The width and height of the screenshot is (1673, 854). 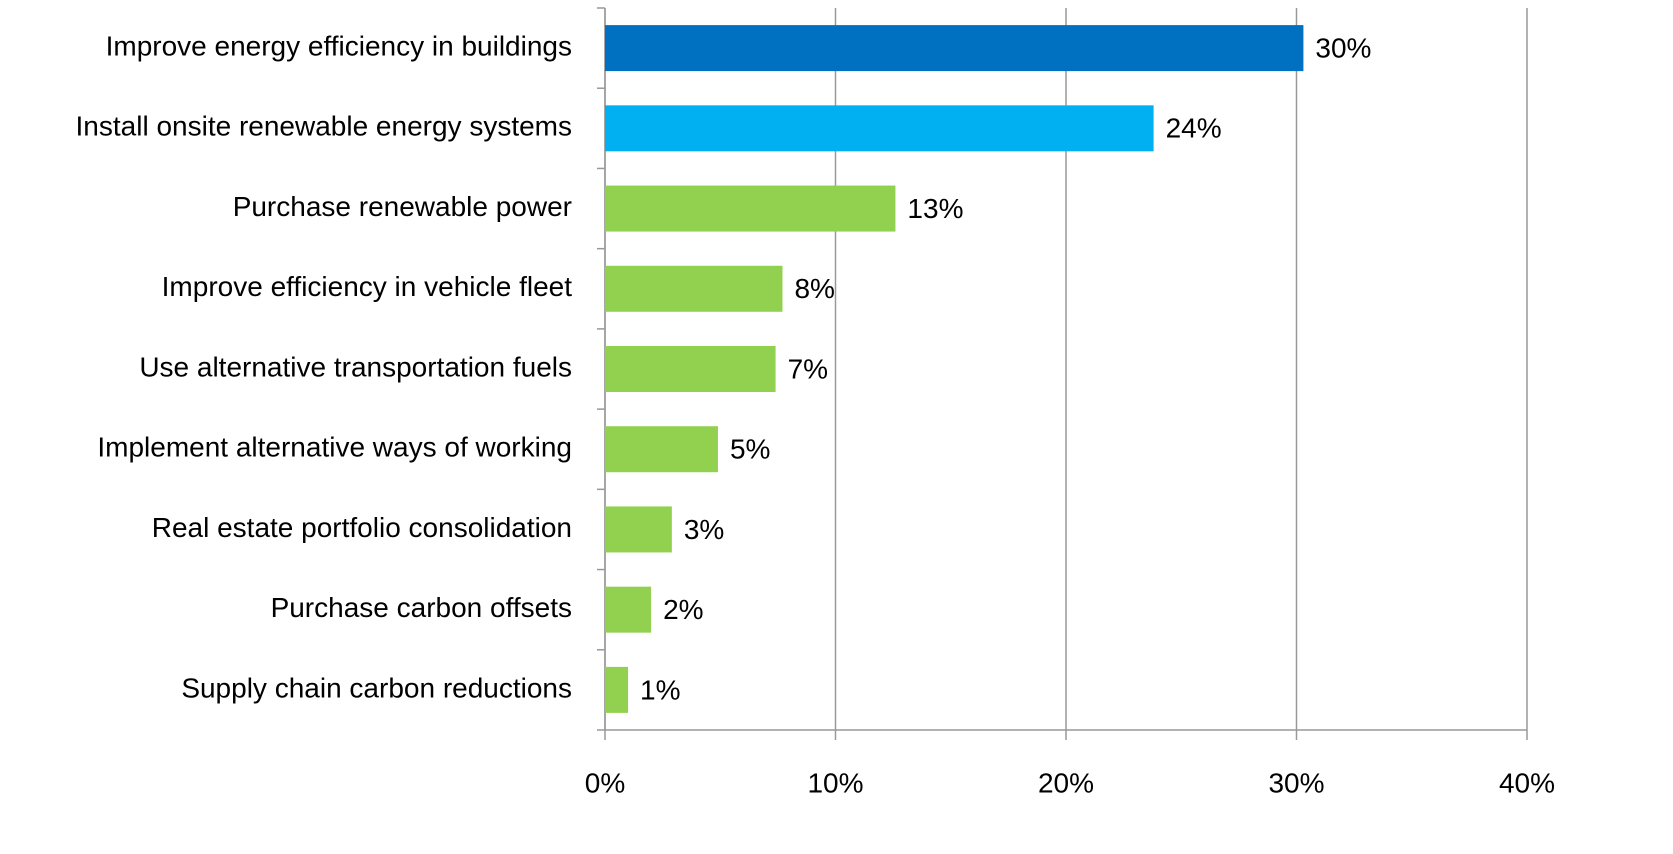 I want to click on y-tick-label: Supply chain carbon reductions, so click(x=376, y=687).